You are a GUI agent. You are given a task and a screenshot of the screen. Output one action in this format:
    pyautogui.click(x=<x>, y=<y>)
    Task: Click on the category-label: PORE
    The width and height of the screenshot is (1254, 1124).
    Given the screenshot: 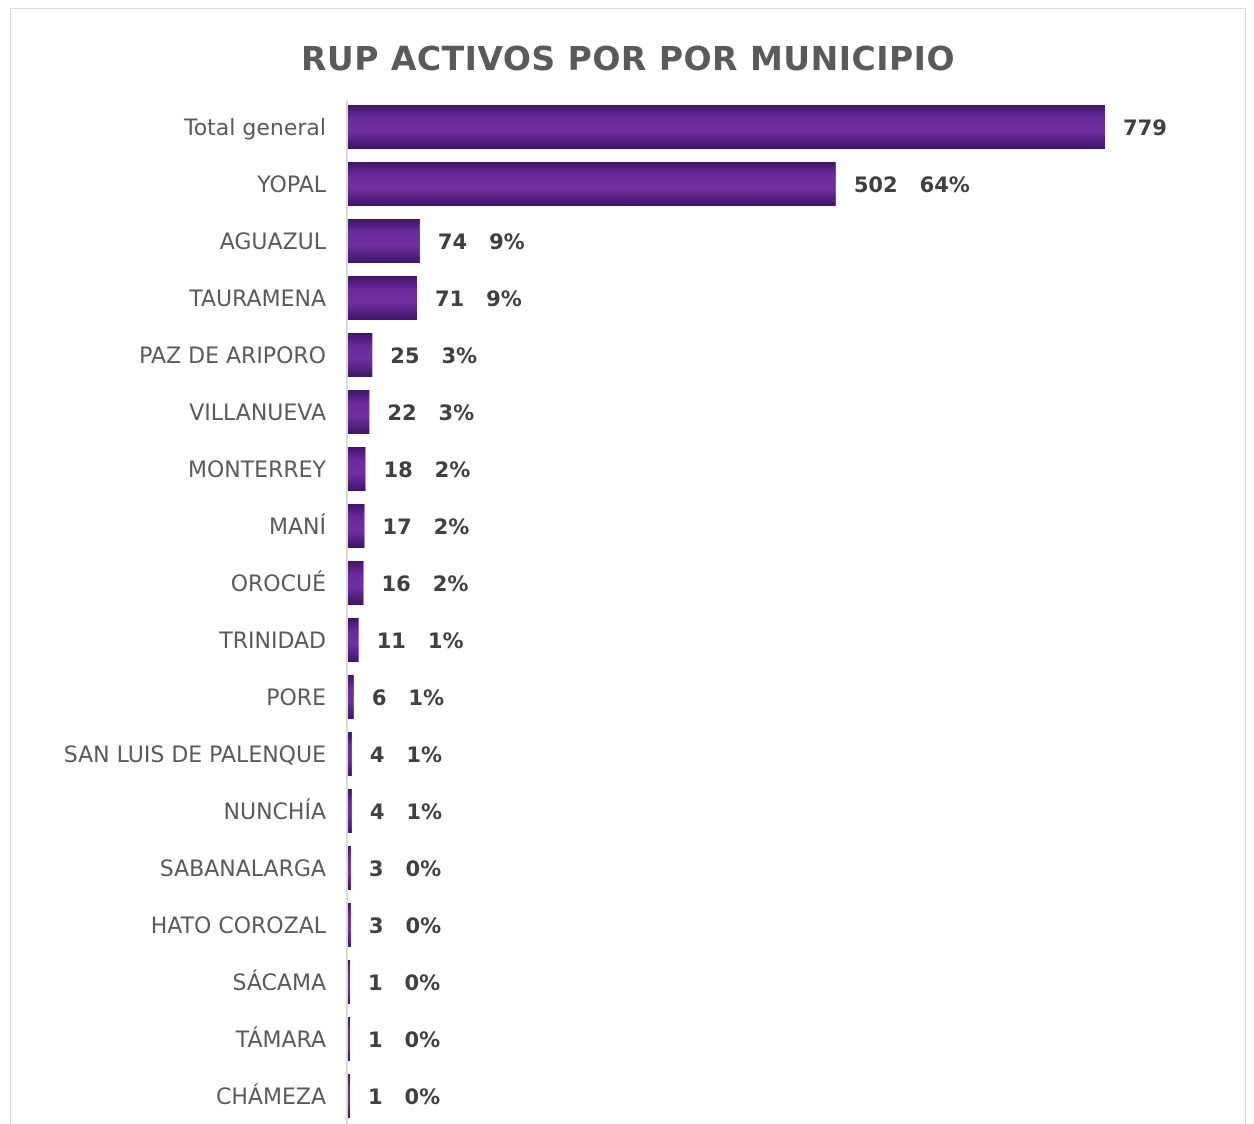 What is the action you would take?
    pyautogui.click(x=296, y=698)
    